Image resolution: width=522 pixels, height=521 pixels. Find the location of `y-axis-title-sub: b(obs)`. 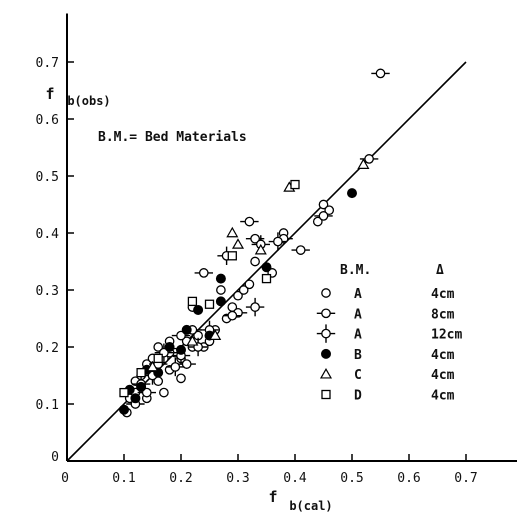

y-axis-title-sub: b(obs) is located at coordinates (88, 101).